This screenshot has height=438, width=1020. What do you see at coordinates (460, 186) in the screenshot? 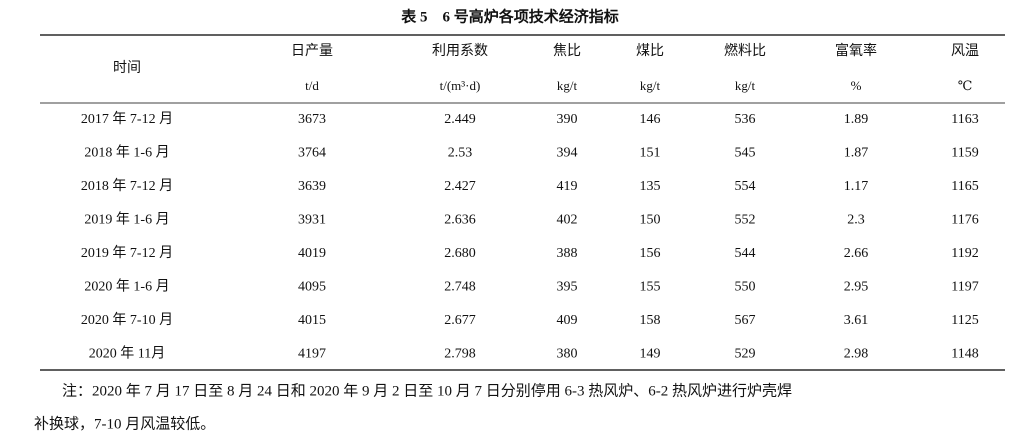
I see `table-cell: 2.427` at bounding box center [460, 186].